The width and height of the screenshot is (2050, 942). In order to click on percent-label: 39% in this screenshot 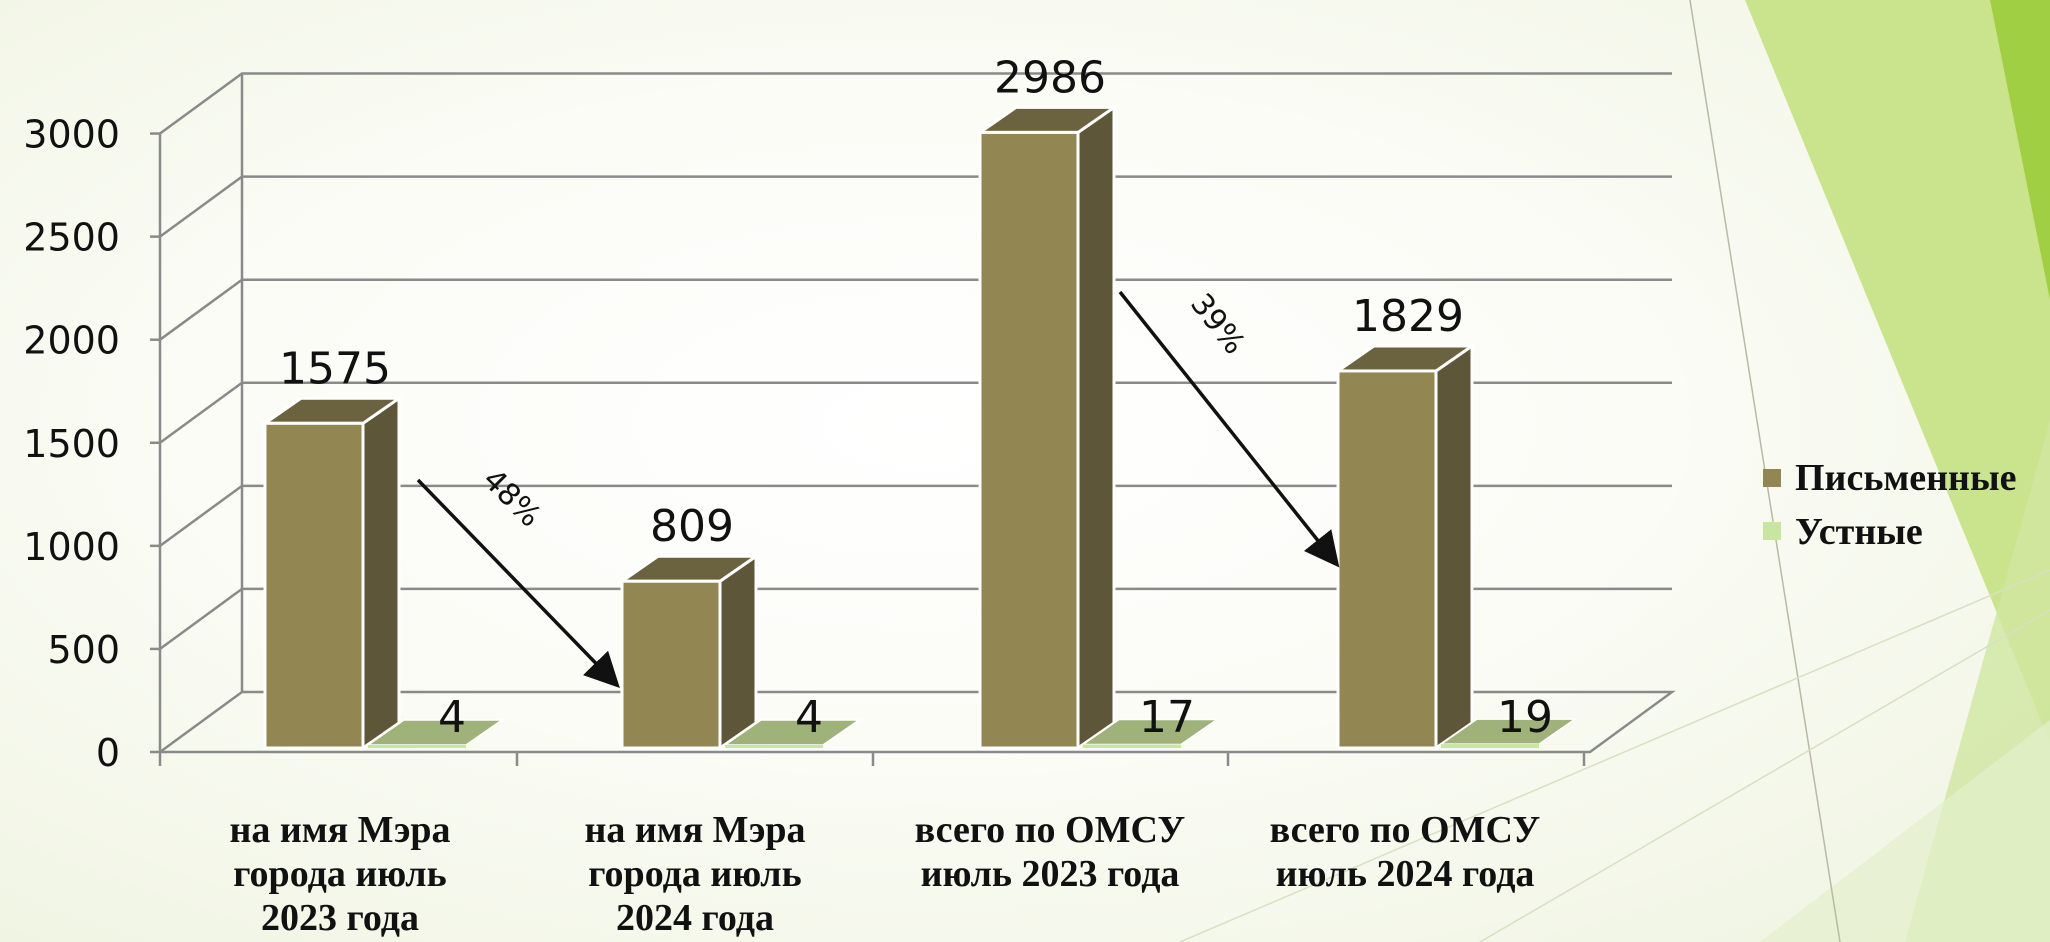, I will do `click(1217, 324)`.